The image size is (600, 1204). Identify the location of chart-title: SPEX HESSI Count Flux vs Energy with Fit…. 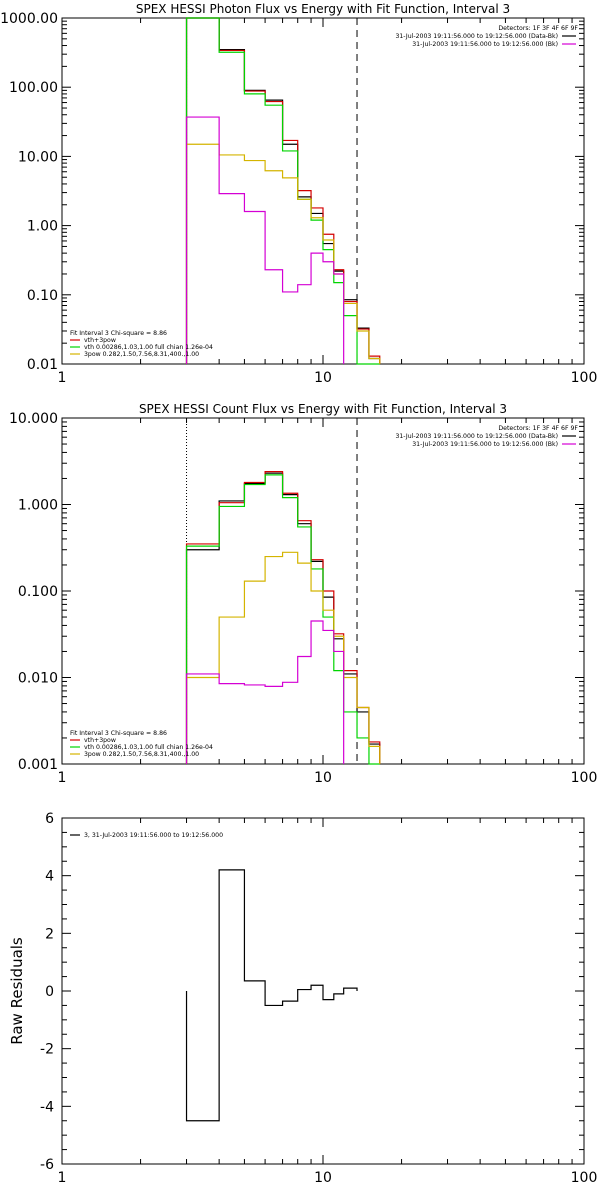
(323, 409).